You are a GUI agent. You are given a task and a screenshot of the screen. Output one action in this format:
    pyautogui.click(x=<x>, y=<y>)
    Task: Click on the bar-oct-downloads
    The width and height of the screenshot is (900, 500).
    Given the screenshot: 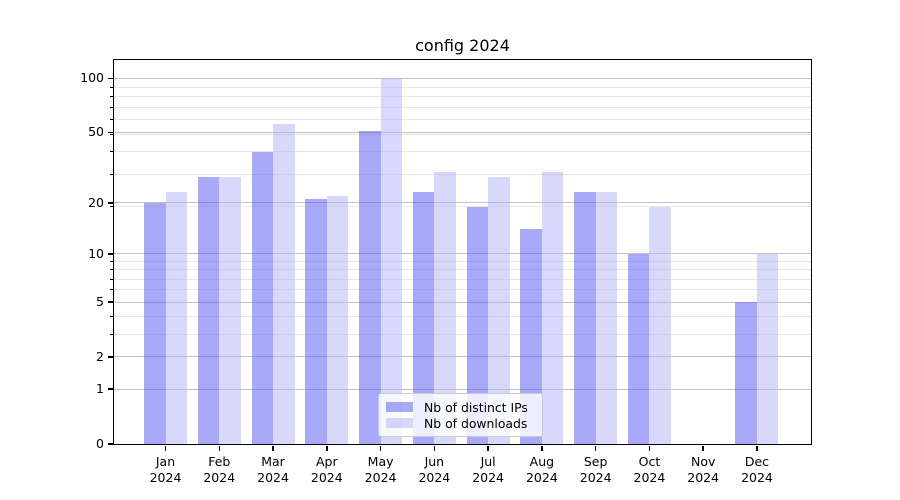 What is the action you would take?
    pyautogui.click(x=660, y=325)
    